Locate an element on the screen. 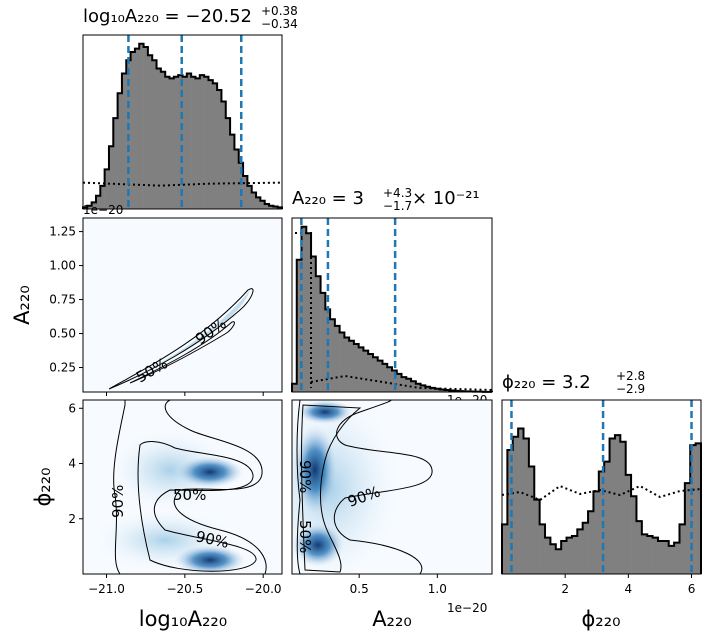  contour-label-50: 50% is located at coordinates (189, 495).